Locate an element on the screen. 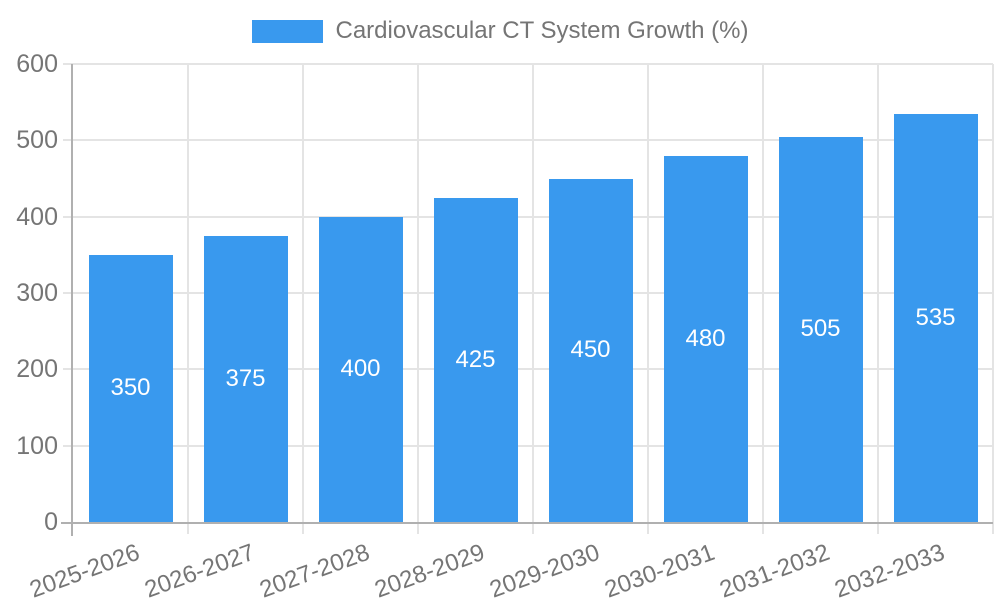  bar-value-label: 480 is located at coordinates (705, 338).